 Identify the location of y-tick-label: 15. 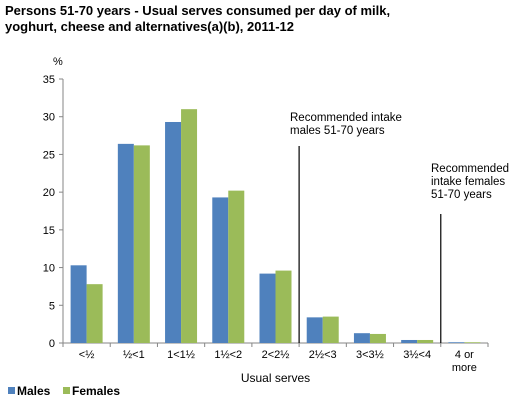
(49, 231).